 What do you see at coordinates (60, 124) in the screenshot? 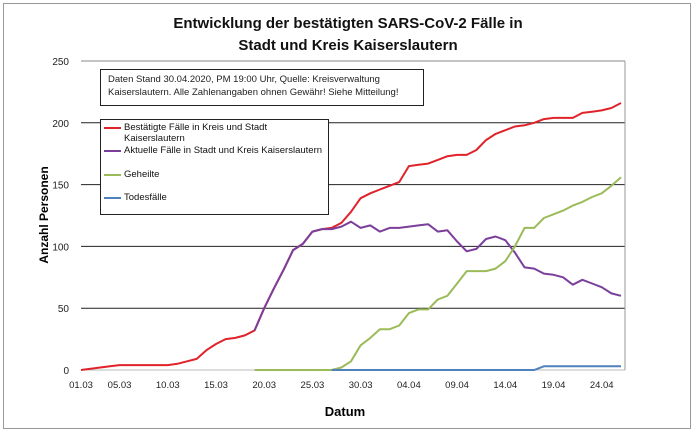
I see `y-tick-label: 200` at bounding box center [60, 124].